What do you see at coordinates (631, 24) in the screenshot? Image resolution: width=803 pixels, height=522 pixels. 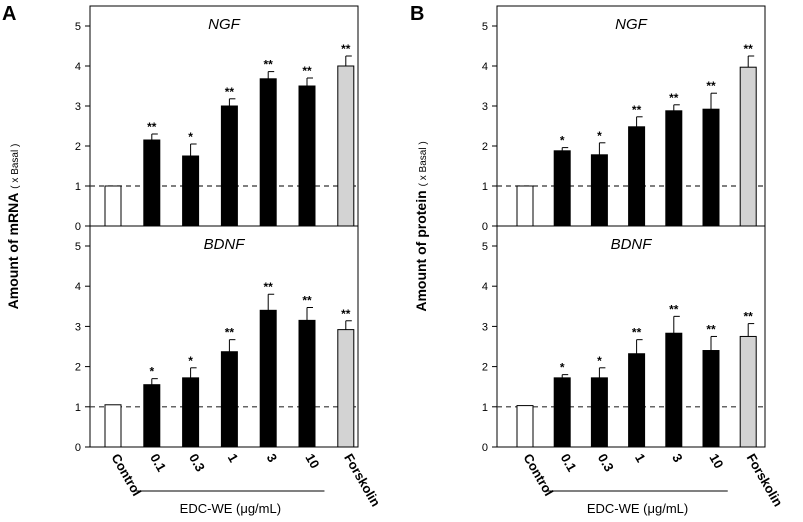 I see `subplot-title: NGF` at bounding box center [631, 24].